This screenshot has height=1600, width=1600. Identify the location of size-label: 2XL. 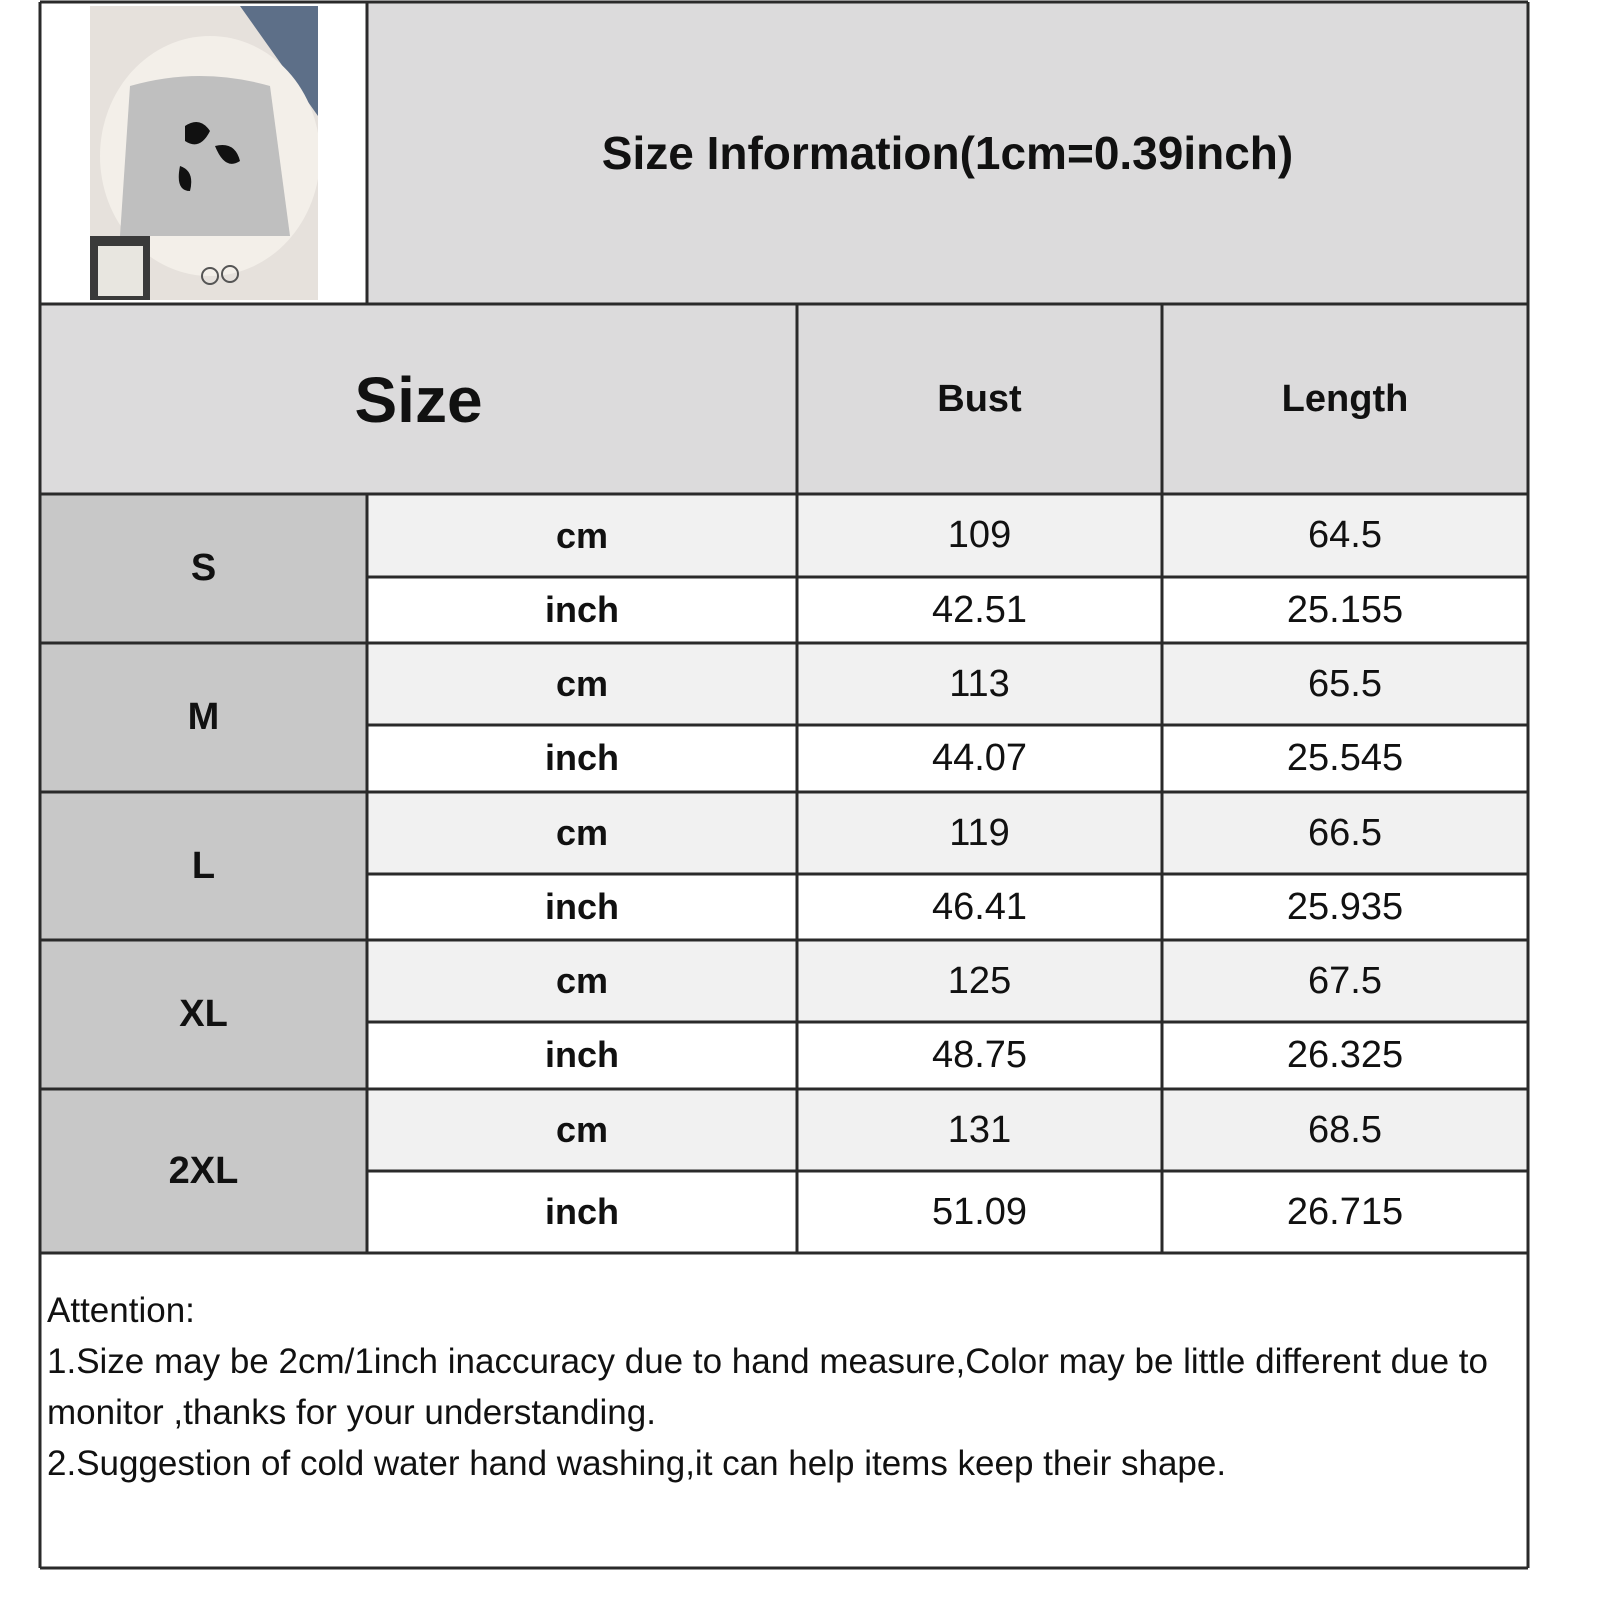
(203, 1171).